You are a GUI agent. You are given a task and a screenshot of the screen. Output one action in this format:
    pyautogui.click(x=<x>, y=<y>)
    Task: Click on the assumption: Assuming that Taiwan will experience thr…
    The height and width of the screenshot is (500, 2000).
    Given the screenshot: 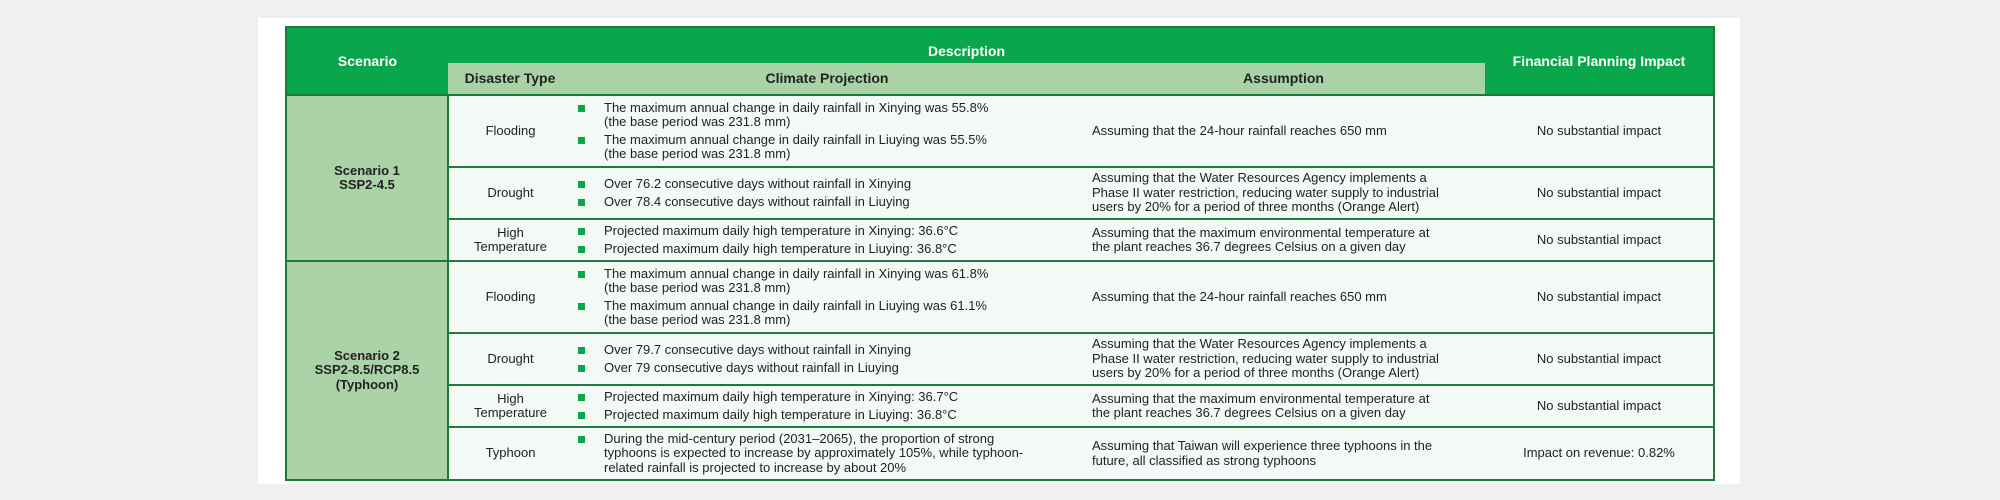 What is the action you would take?
    pyautogui.click(x=1283, y=454)
    